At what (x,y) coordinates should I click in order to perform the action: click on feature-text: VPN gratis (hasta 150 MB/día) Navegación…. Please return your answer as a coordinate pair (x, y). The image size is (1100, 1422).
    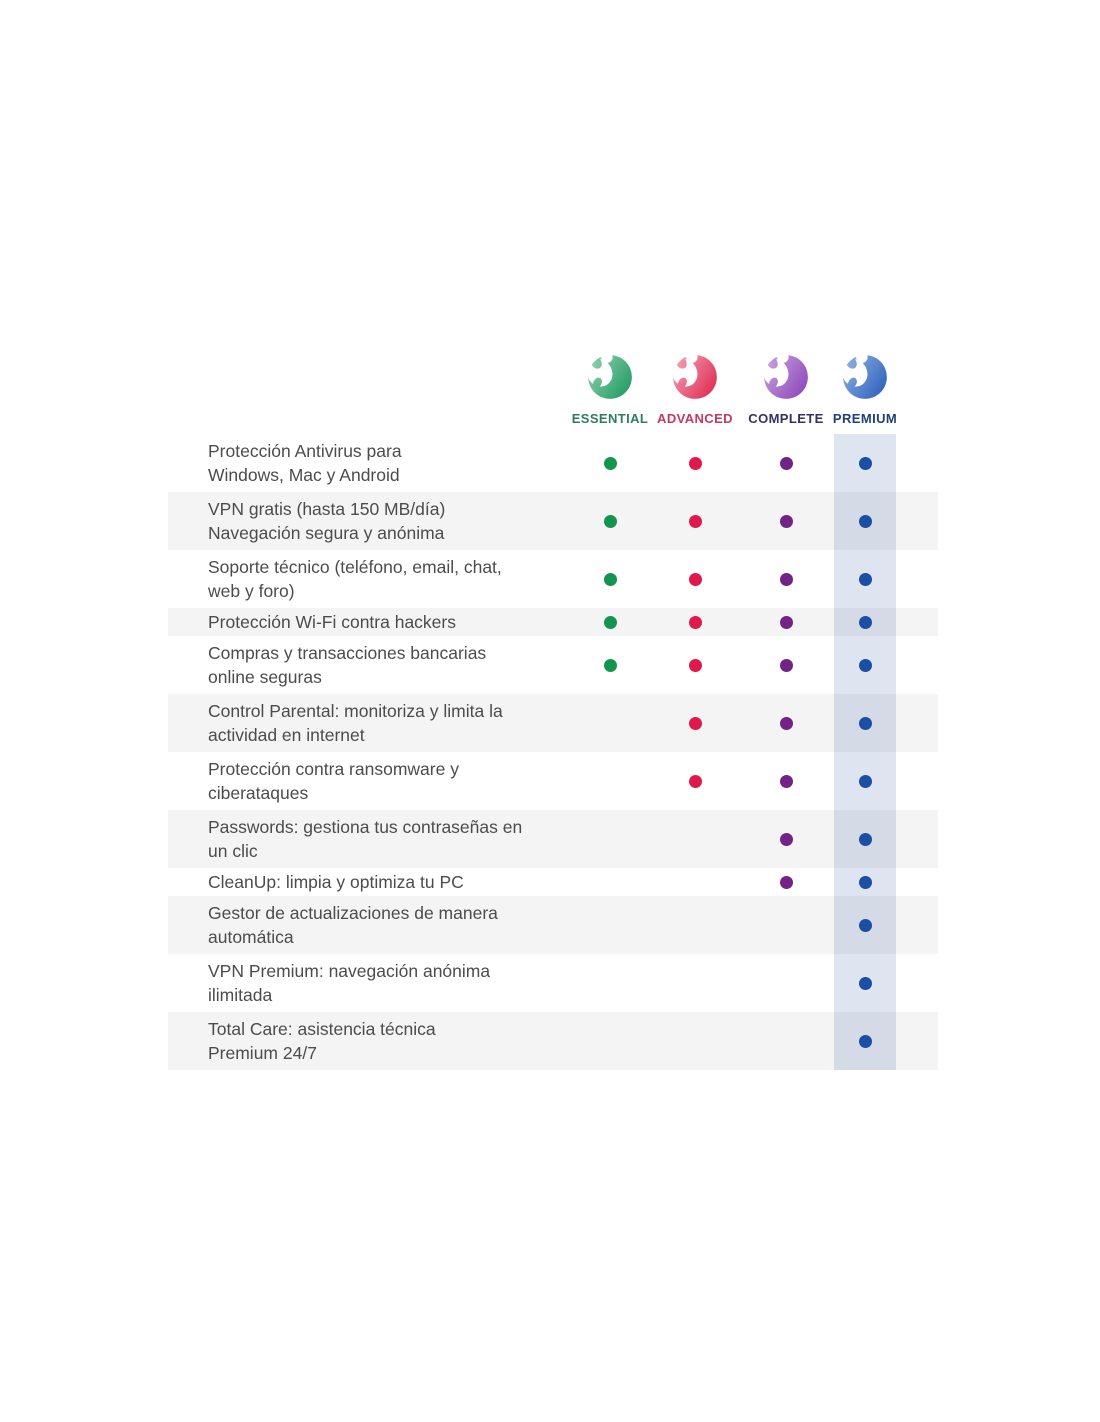
    Looking at the image, I should click on (327, 521).